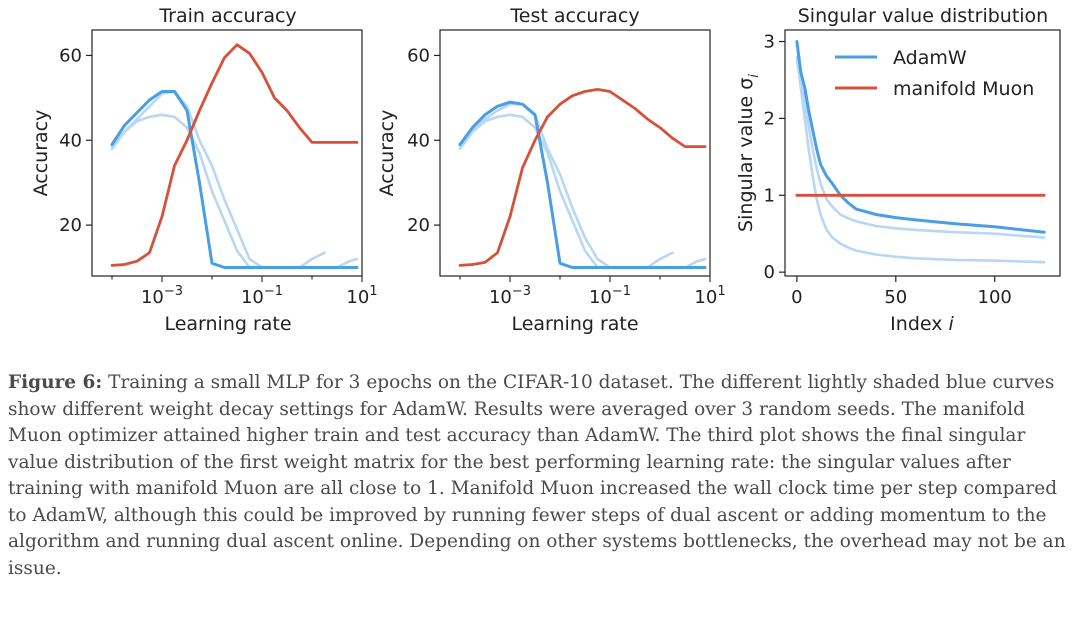  I want to click on singular-value-xtick-label: 50, so click(895, 297).